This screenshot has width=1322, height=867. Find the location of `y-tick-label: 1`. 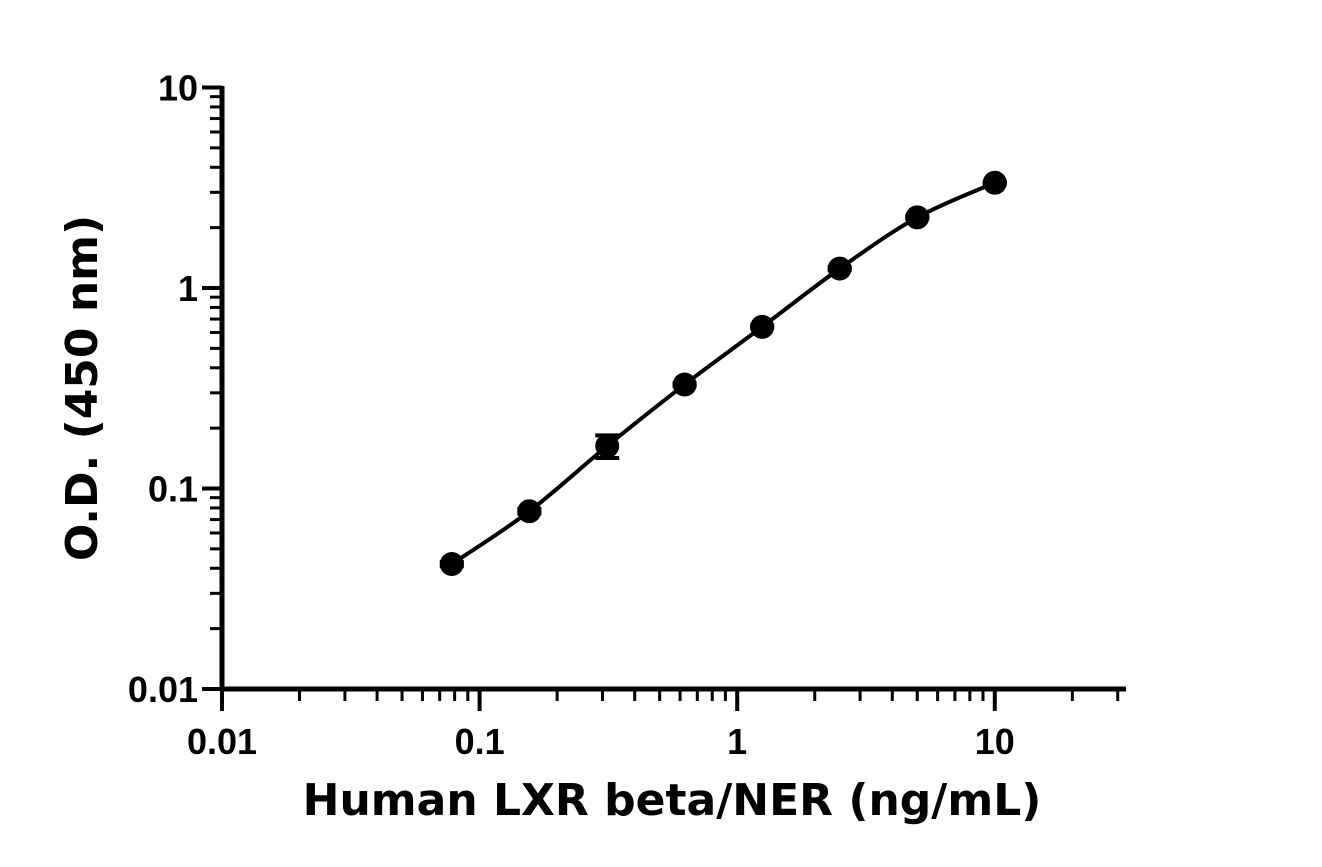

y-tick-label: 1 is located at coordinates (188, 288).